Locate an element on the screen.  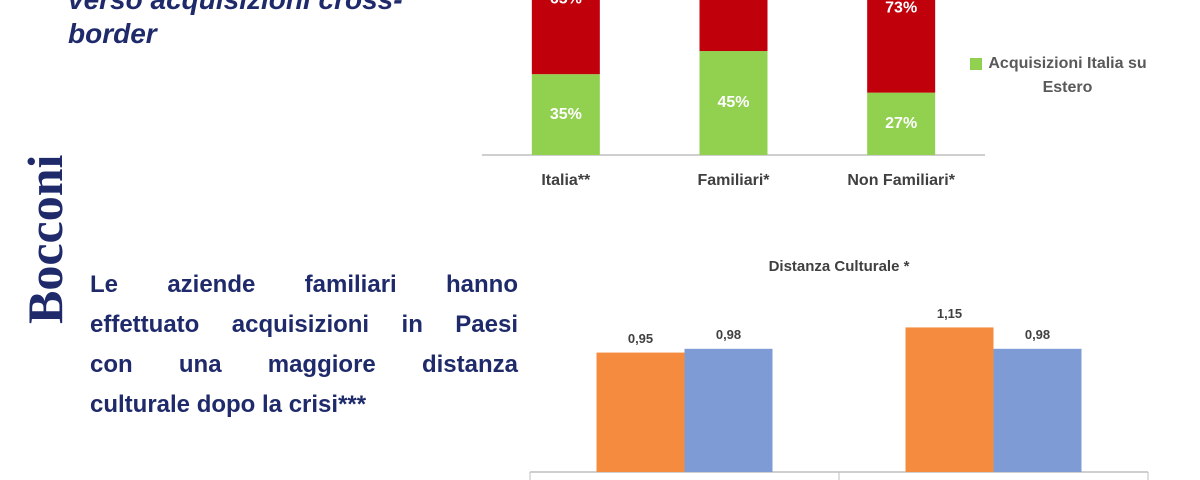
data-label: 65% is located at coordinates (566, 3).